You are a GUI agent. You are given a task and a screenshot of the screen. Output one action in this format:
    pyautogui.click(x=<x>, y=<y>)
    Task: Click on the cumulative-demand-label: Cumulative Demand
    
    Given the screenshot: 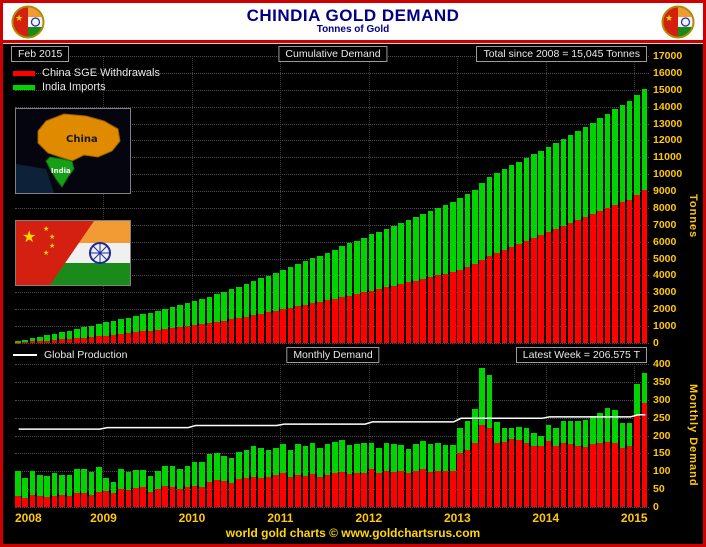 What is the action you would take?
    pyautogui.click(x=333, y=54)
    